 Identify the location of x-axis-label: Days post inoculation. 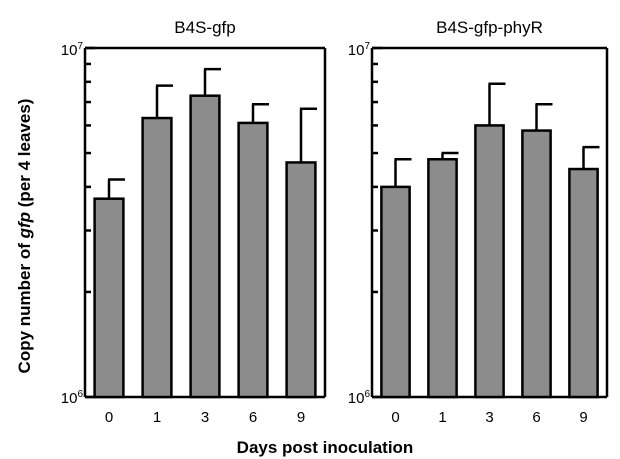
(325, 447).